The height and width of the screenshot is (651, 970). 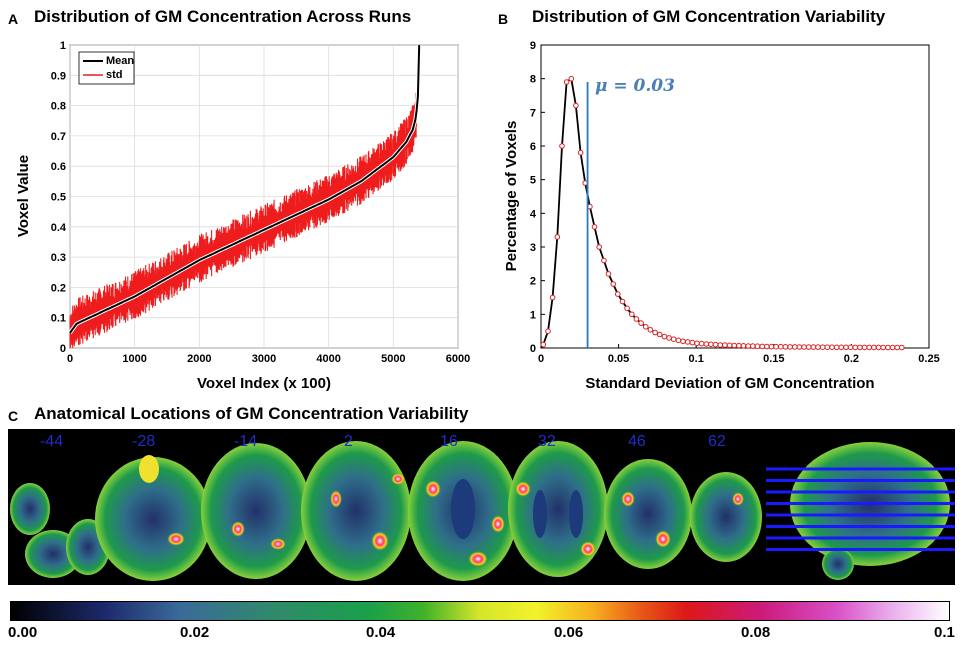 What do you see at coordinates (729, 383) in the screenshot?
I see `chart-b-xlabel: Standard Deviation of GM Concentration` at bounding box center [729, 383].